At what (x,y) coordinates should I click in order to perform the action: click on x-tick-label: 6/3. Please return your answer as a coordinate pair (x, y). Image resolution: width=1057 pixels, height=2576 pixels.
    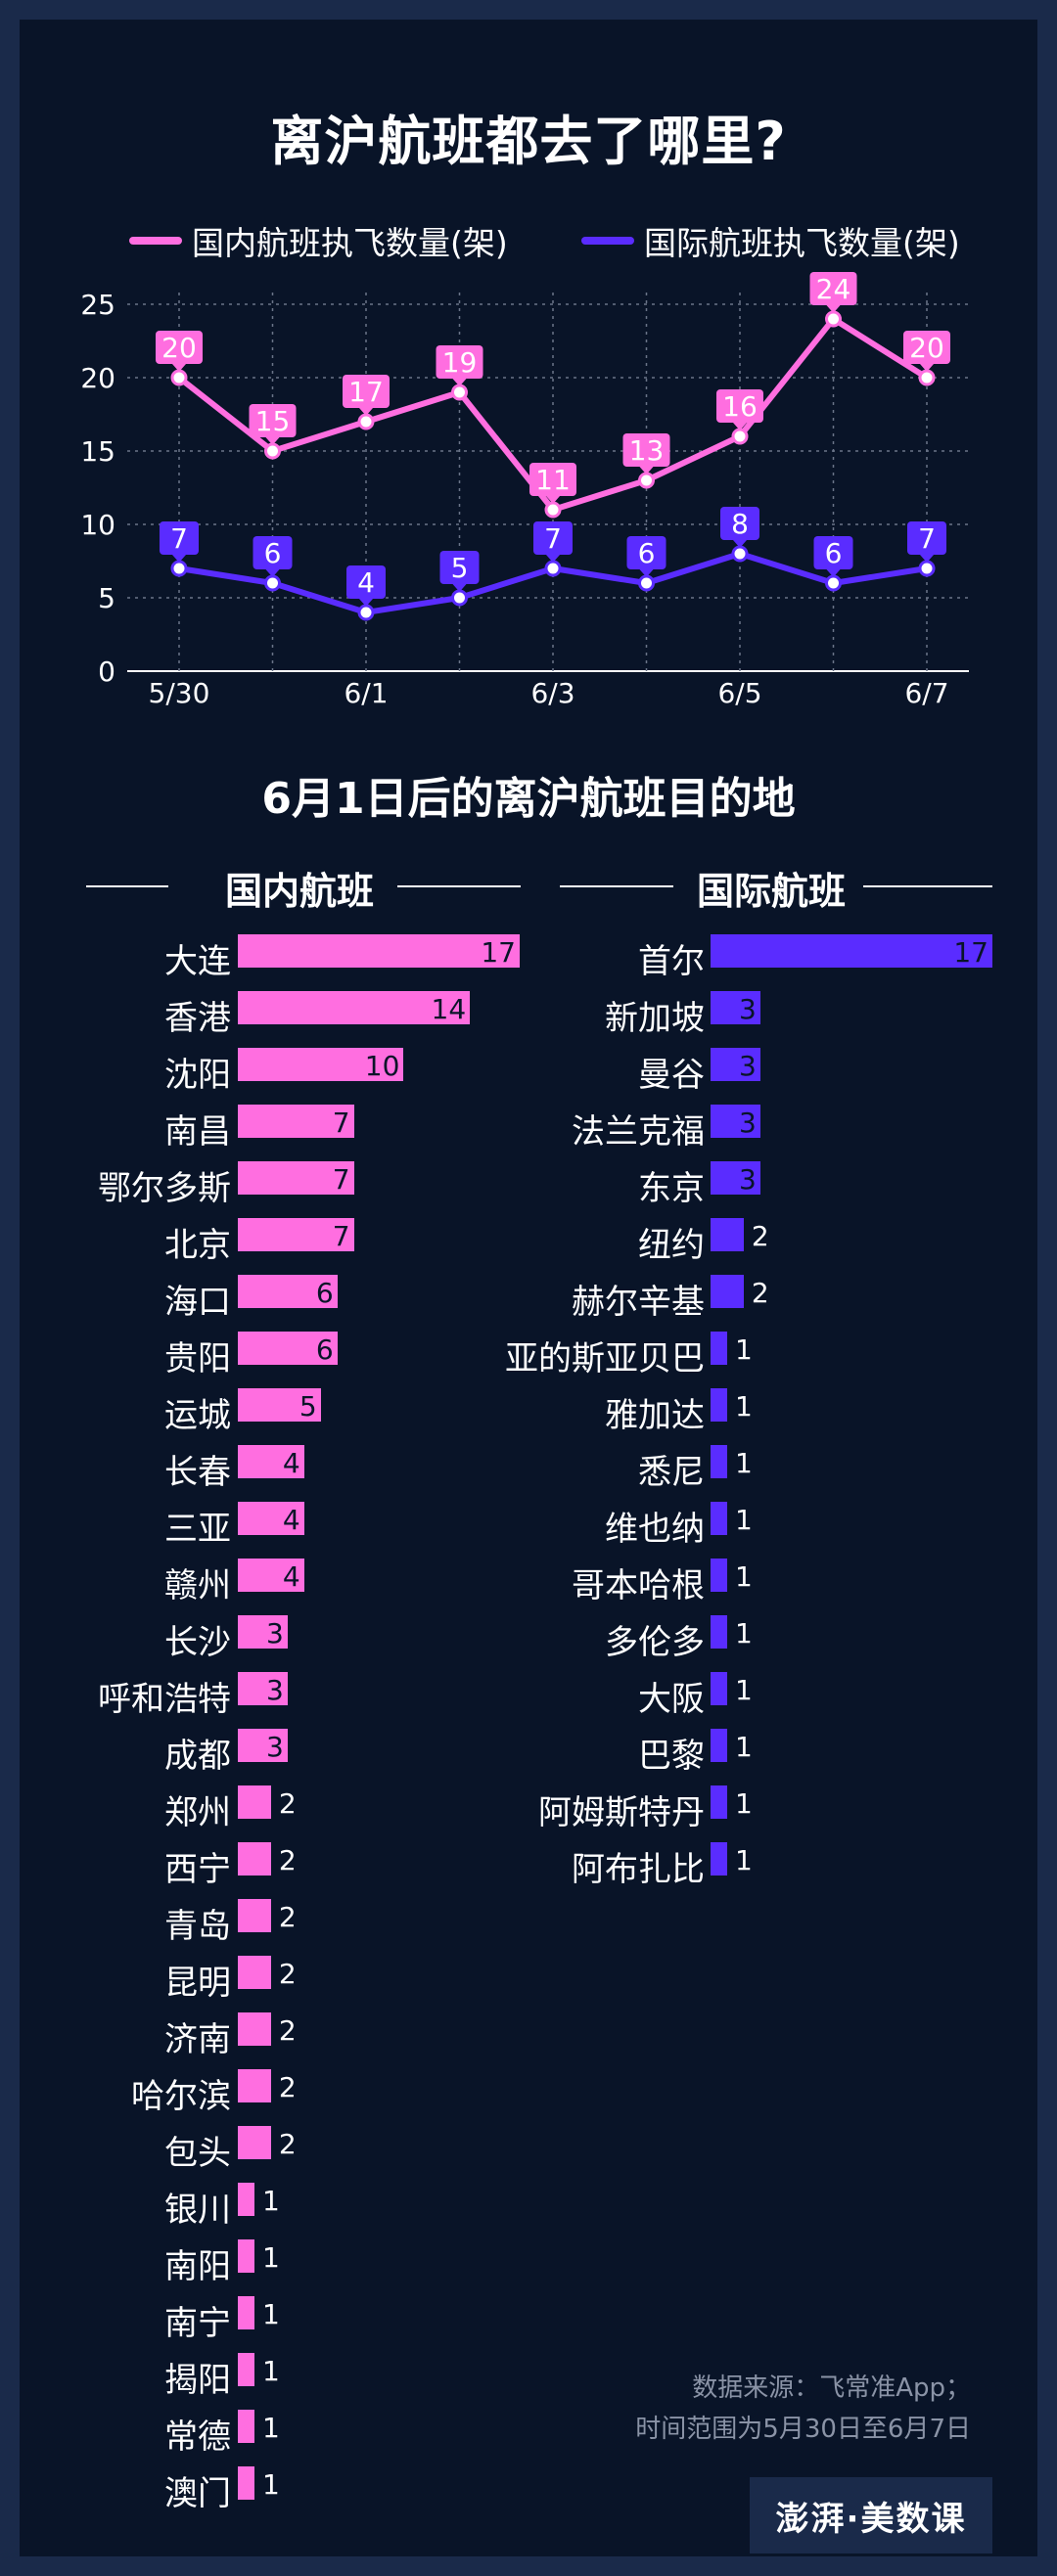
    Looking at the image, I should click on (552, 693).